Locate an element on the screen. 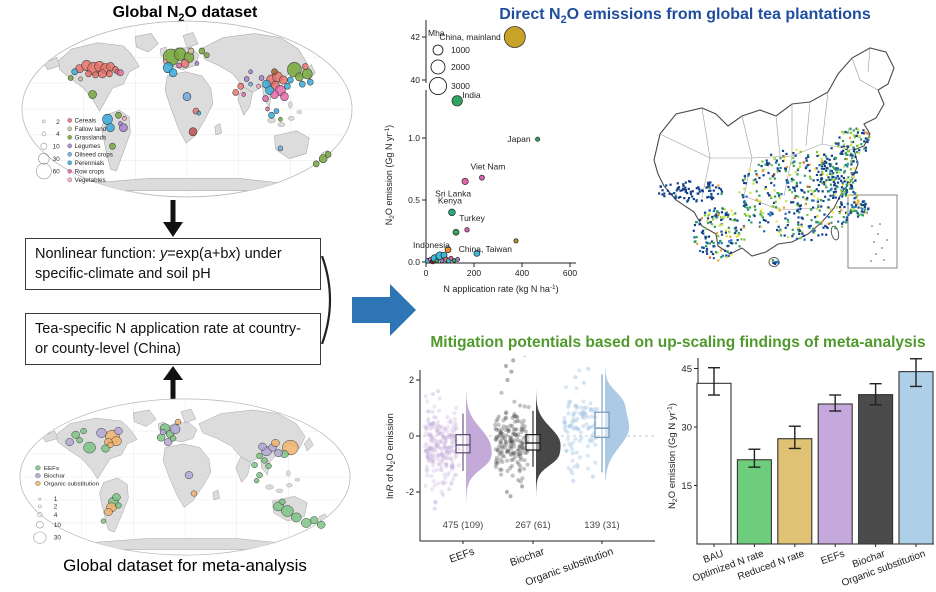 The height and width of the screenshot is (592, 936). svg-text: 1.0 is located at coordinates (414, 138).